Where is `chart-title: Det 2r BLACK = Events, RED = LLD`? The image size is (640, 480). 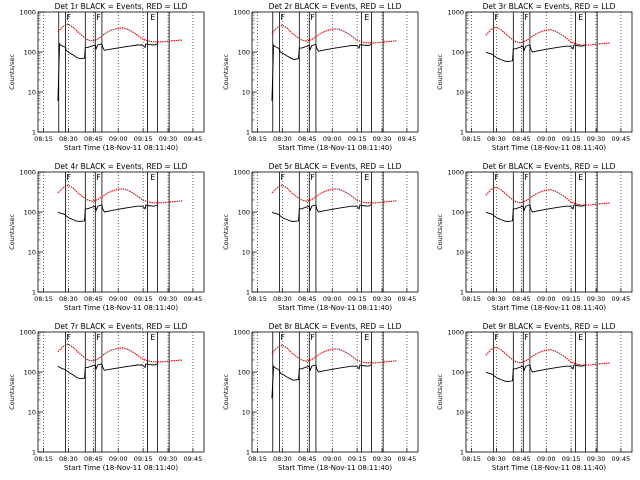
chart-title: Det 2r BLACK = Events, RED = LLD is located at coordinates (335, 6).